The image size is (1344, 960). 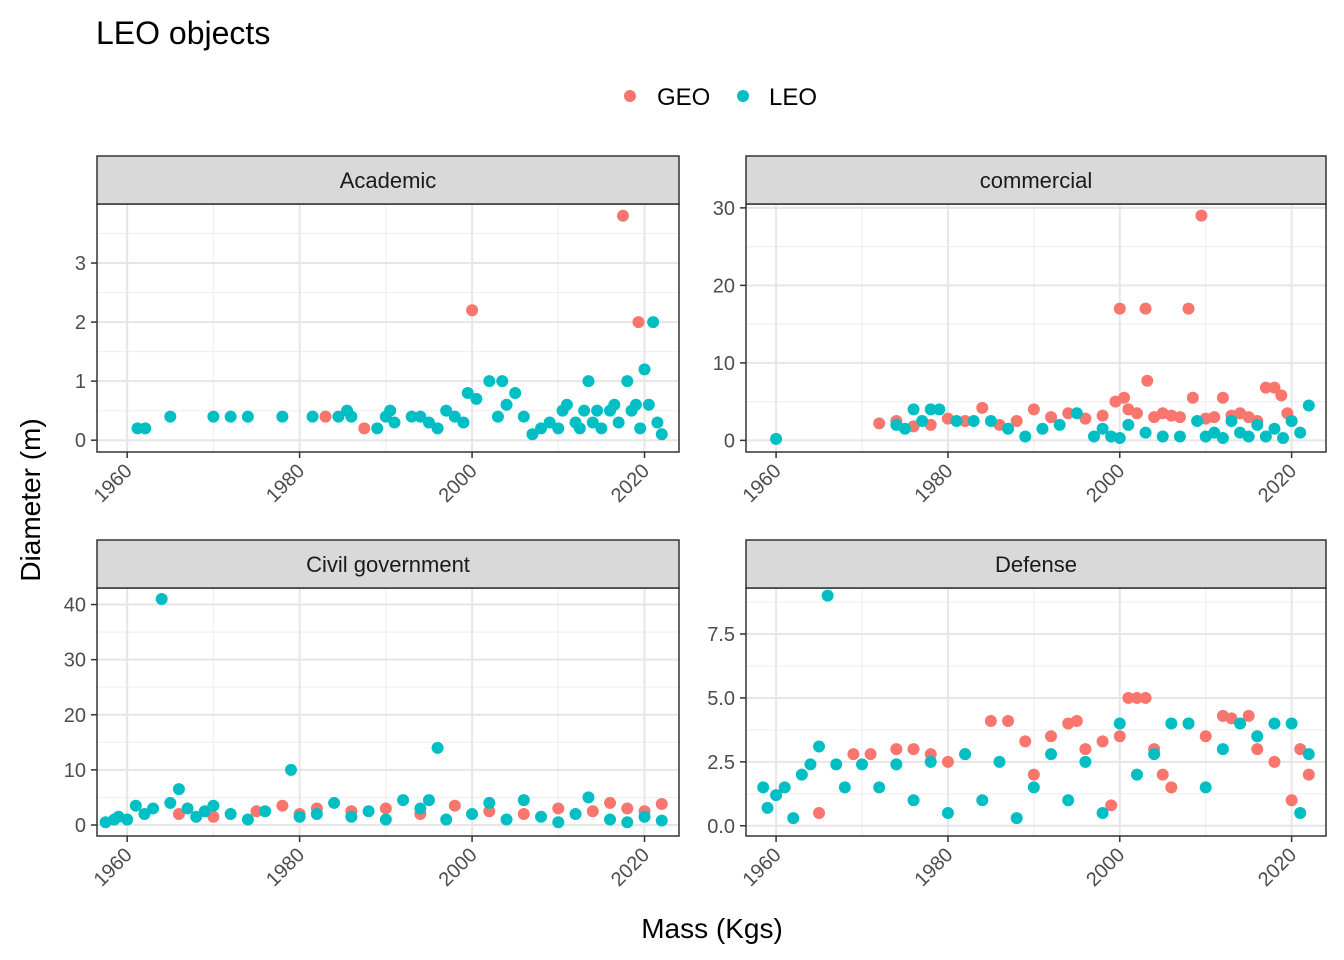 I want to click on legend-key-geo, so click(x=630, y=96).